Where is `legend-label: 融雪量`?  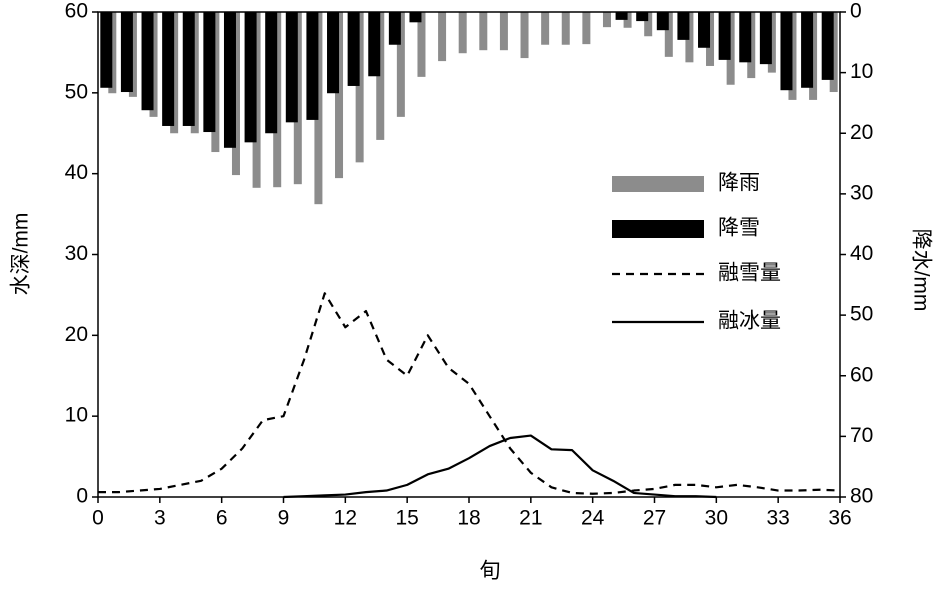
legend-label: 融雪量 is located at coordinates (749, 273).